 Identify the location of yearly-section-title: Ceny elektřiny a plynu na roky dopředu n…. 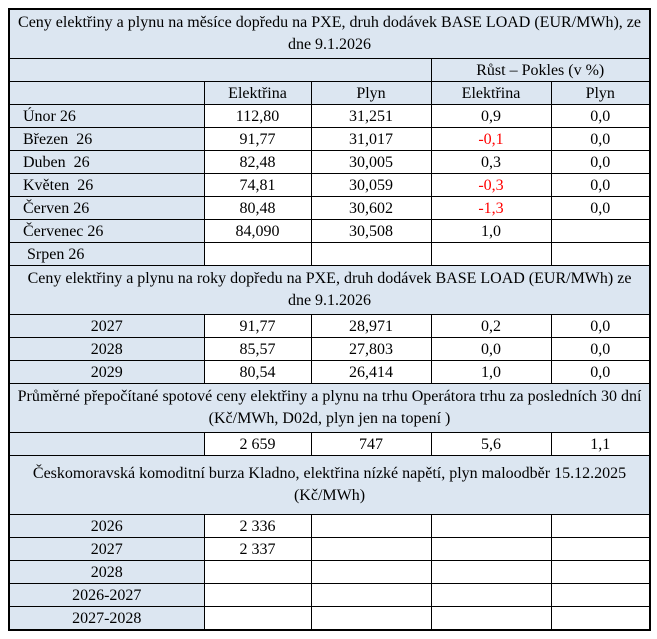
(329, 290).